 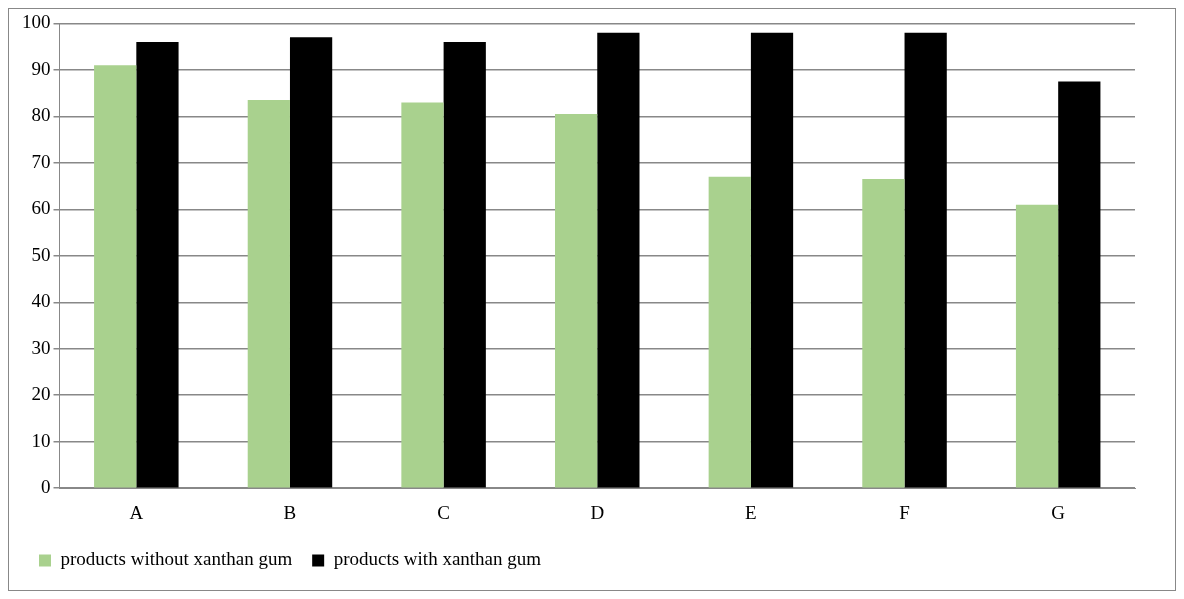 I want to click on y-tick-label: 0, so click(x=46, y=487).